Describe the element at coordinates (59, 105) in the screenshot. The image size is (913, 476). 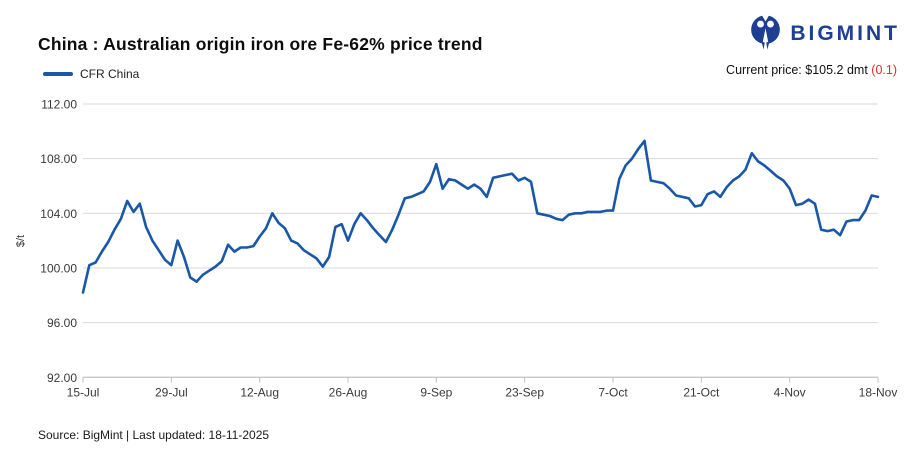
I see `y-tick-label: 112.00` at that location.